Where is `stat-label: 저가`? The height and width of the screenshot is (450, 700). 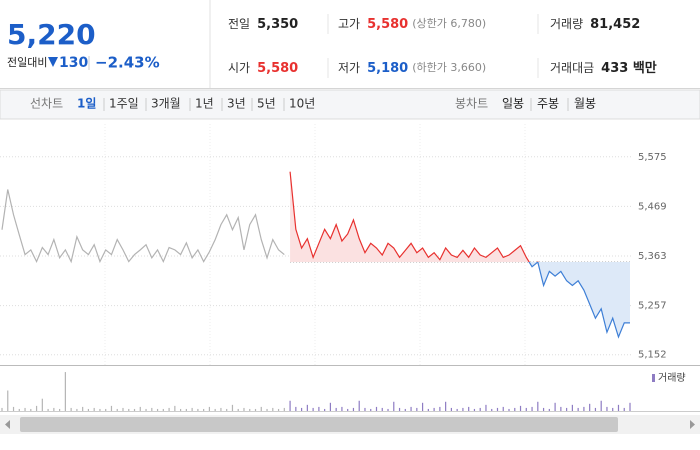 stat-label: 저가 is located at coordinates (349, 68).